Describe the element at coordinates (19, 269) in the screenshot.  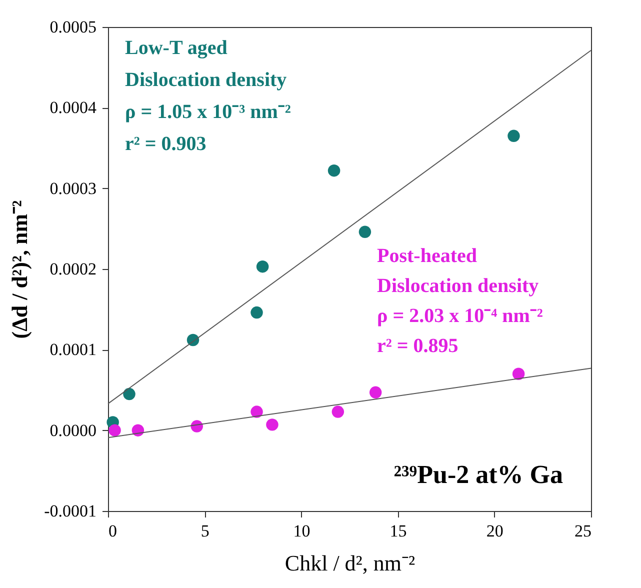
I see `y-axis-title: (Δd / d²)², nm⁻²` at that location.